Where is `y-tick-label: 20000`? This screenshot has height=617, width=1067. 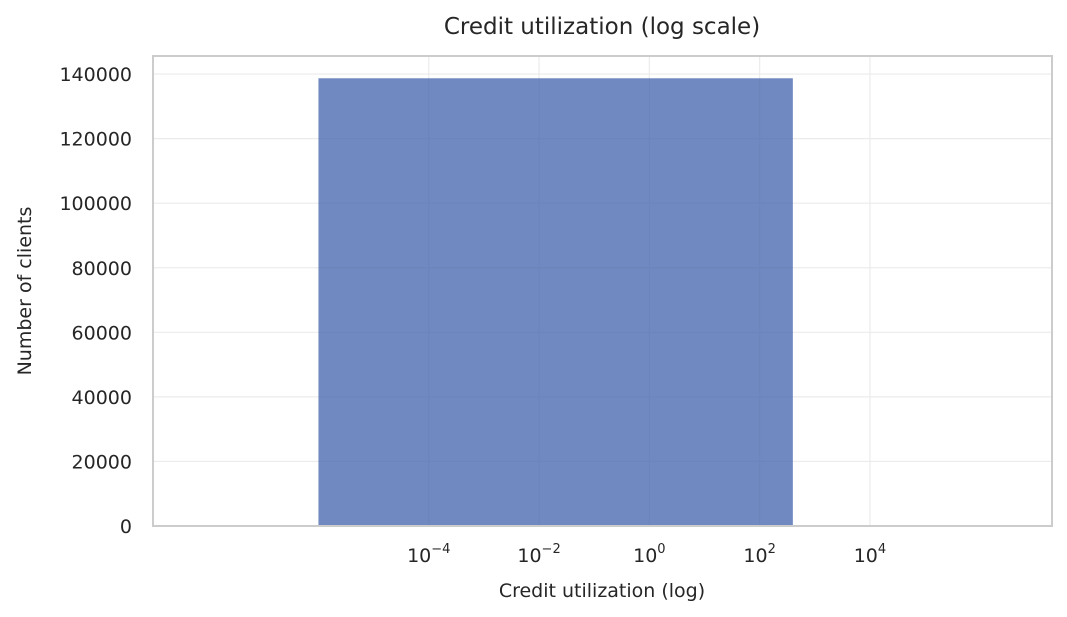
y-tick-label: 20000 is located at coordinates (102, 462).